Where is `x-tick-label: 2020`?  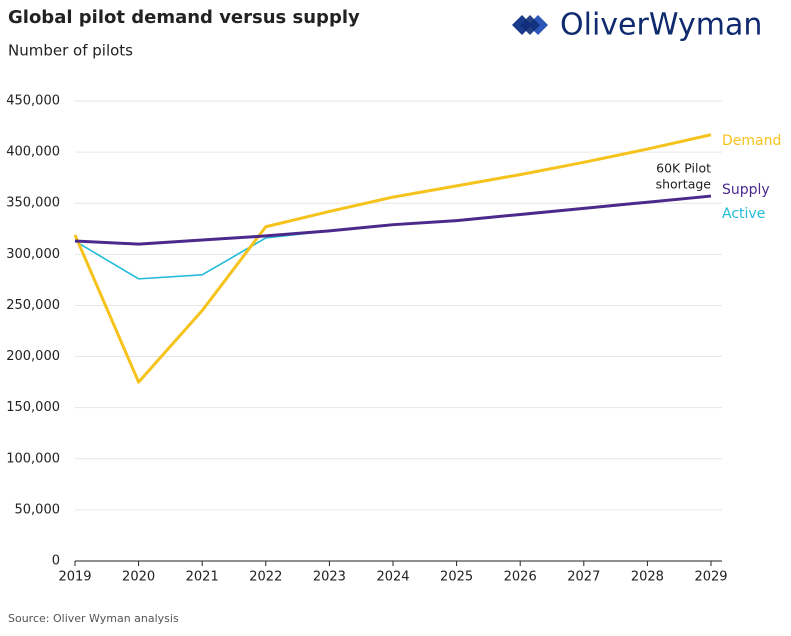 x-tick-label: 2020 is located at coordinates (138, 577).